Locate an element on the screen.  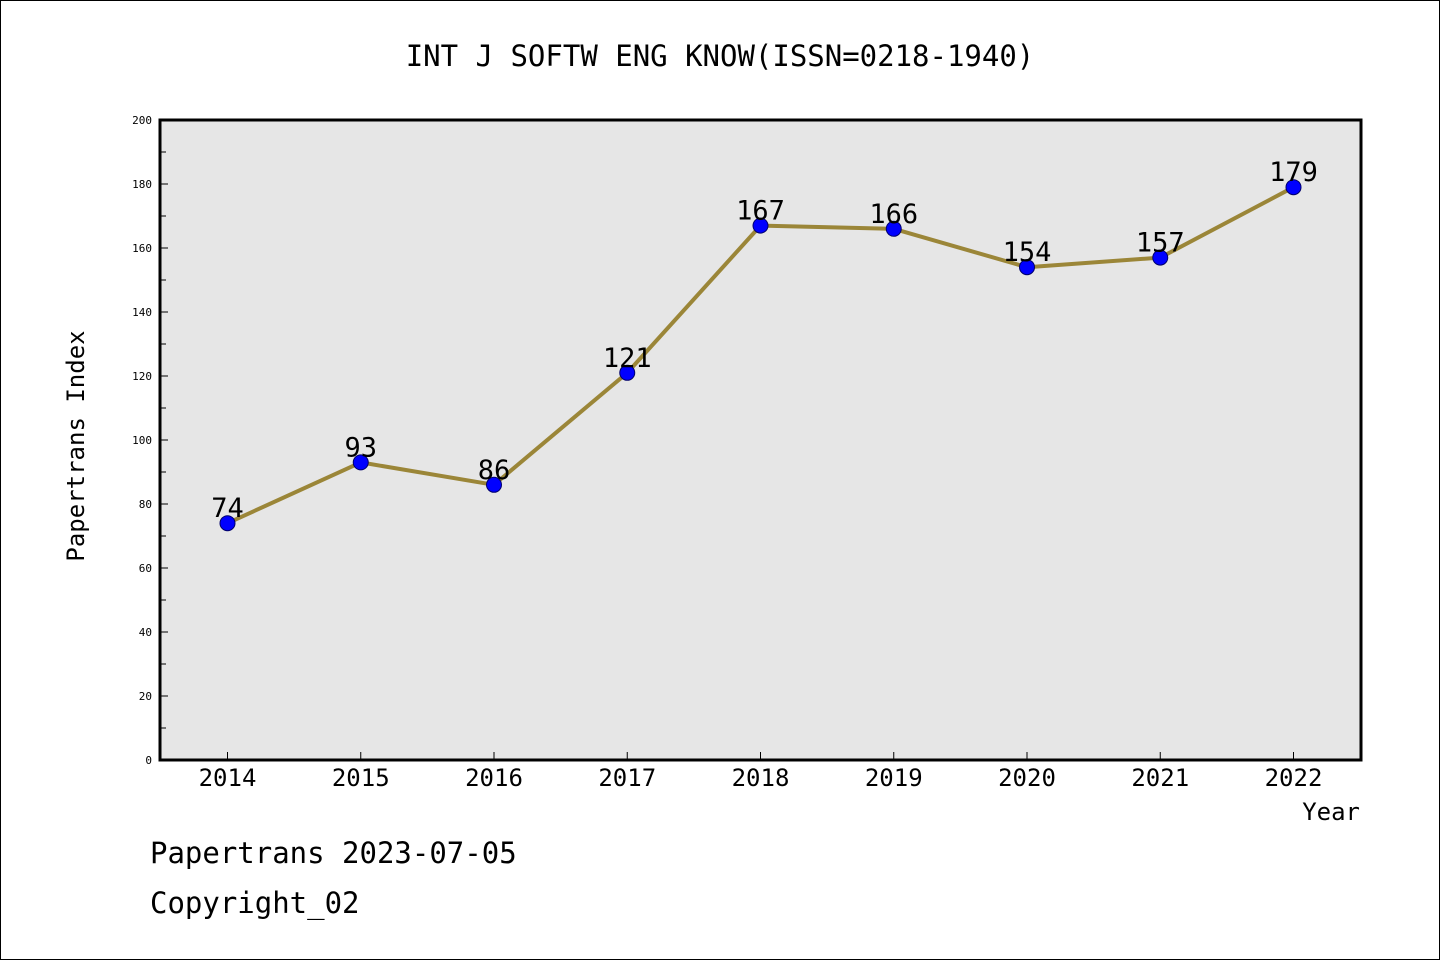
y-tick-label: 200 is located at coordinates (142, 120).